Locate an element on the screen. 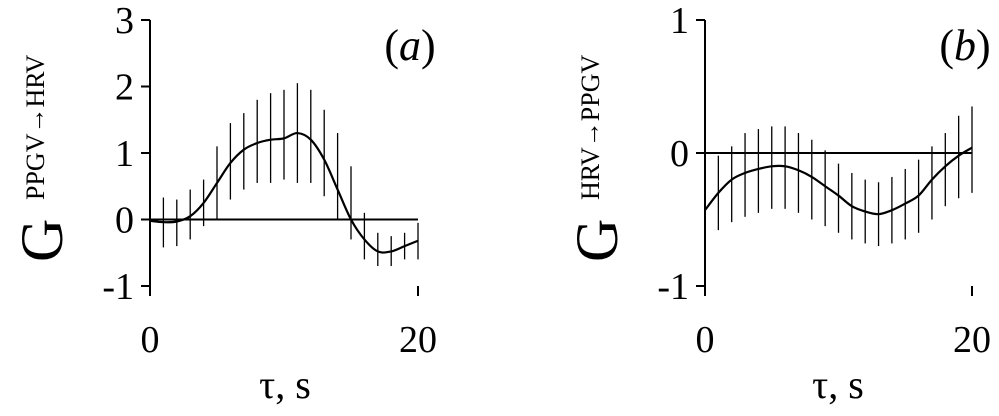 Image resolution: width=999 pixels, height=416 pixels. panel-label-b-close: ) is located at coordinates (983, 45).